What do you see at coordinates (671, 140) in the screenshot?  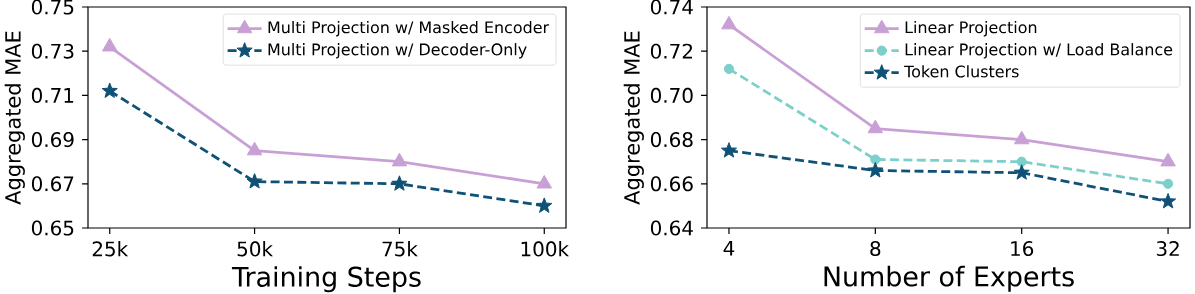 I see `y-tick-label: 0.68` at bounding box center [671, 140].